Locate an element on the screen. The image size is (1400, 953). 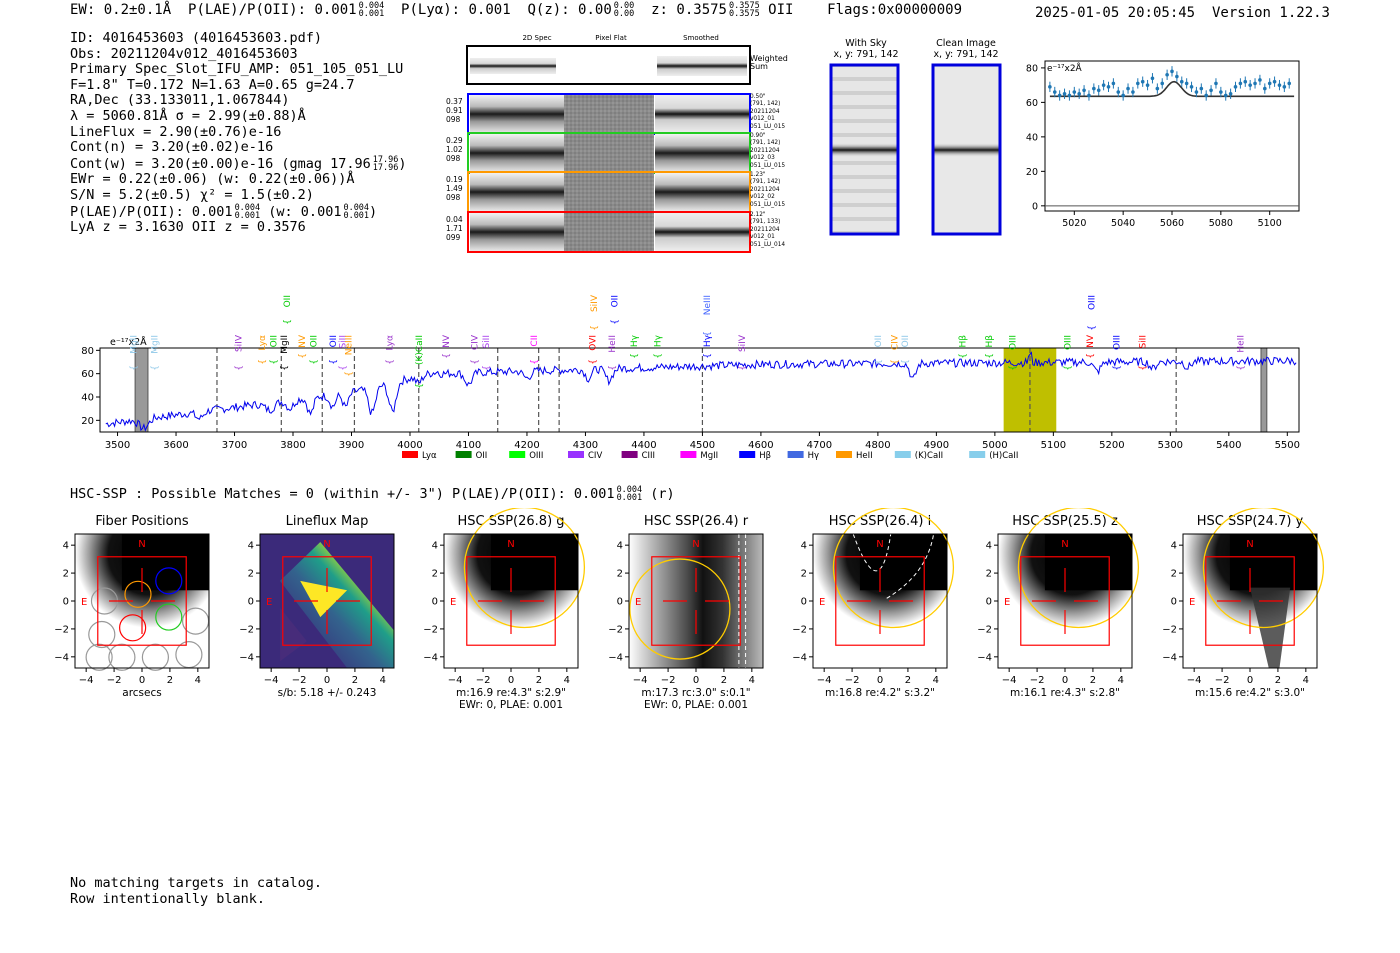
spectrum-line-label: CIV { is located at coordinates (475, 349).